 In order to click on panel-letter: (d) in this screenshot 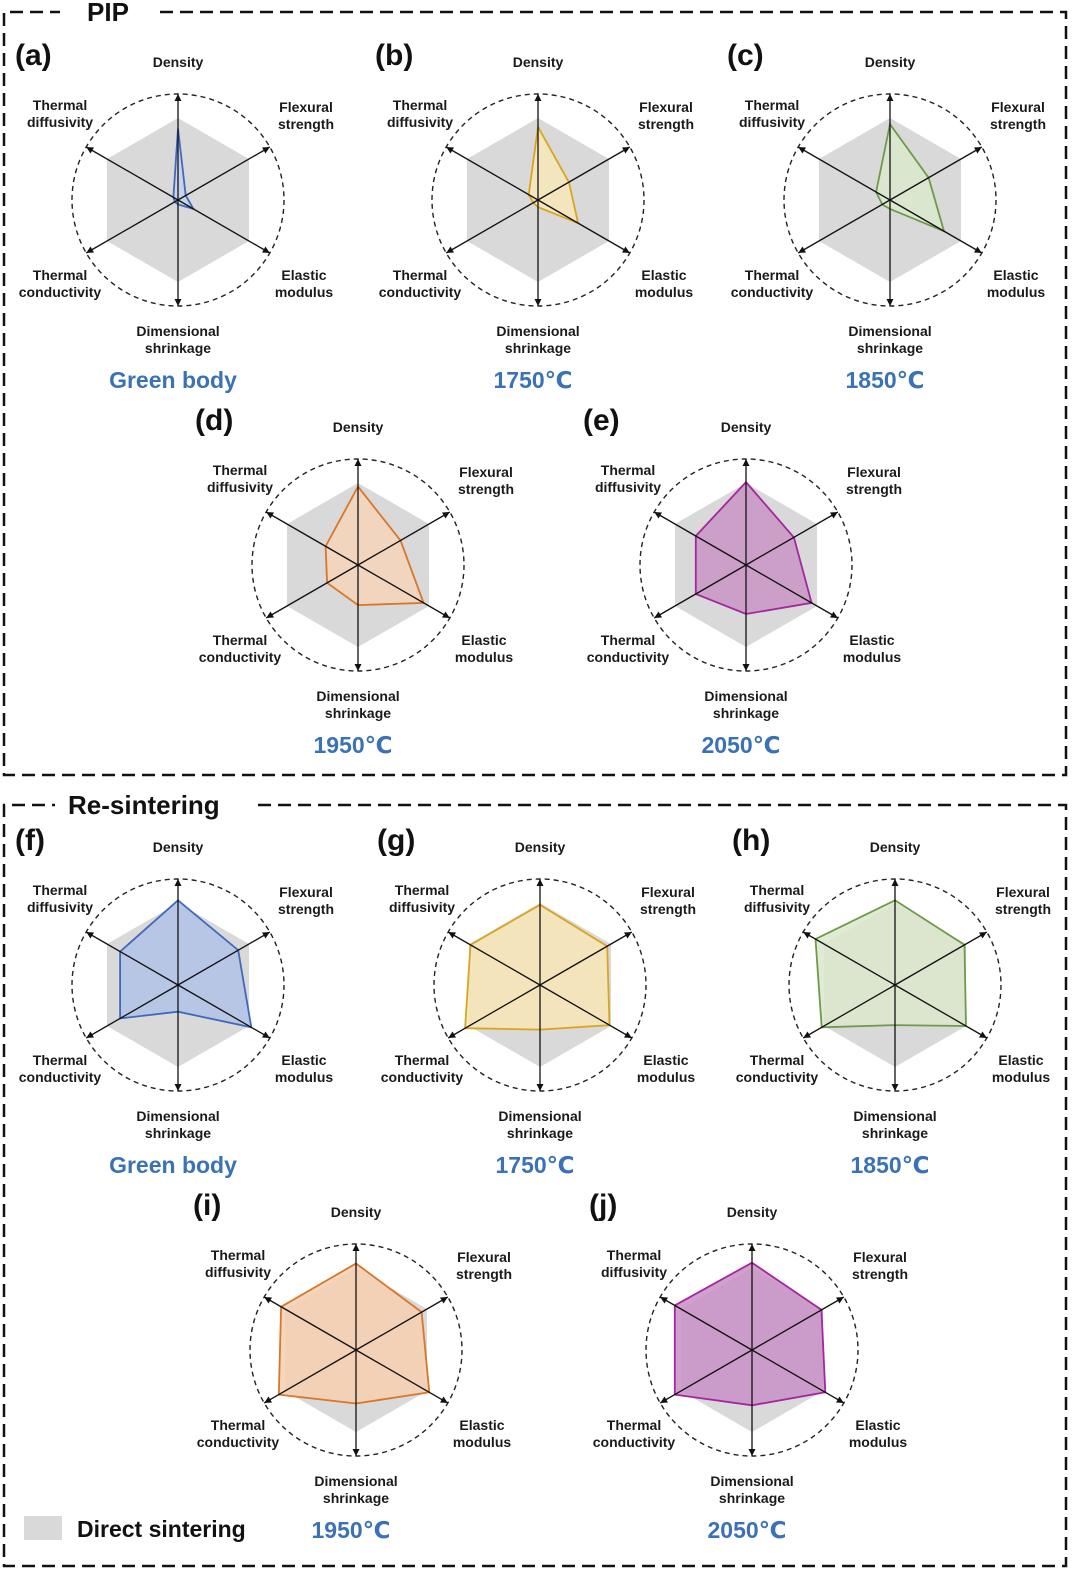, I will do `click(214, 420)`.